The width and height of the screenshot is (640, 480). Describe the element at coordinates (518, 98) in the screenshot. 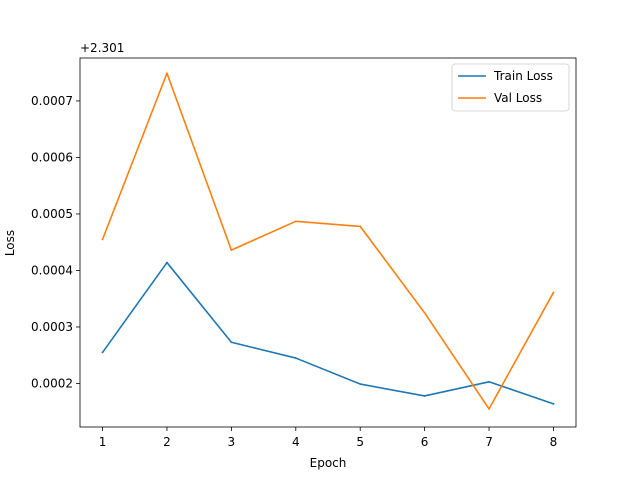

I see `legend-label: Val Loss` at that location.